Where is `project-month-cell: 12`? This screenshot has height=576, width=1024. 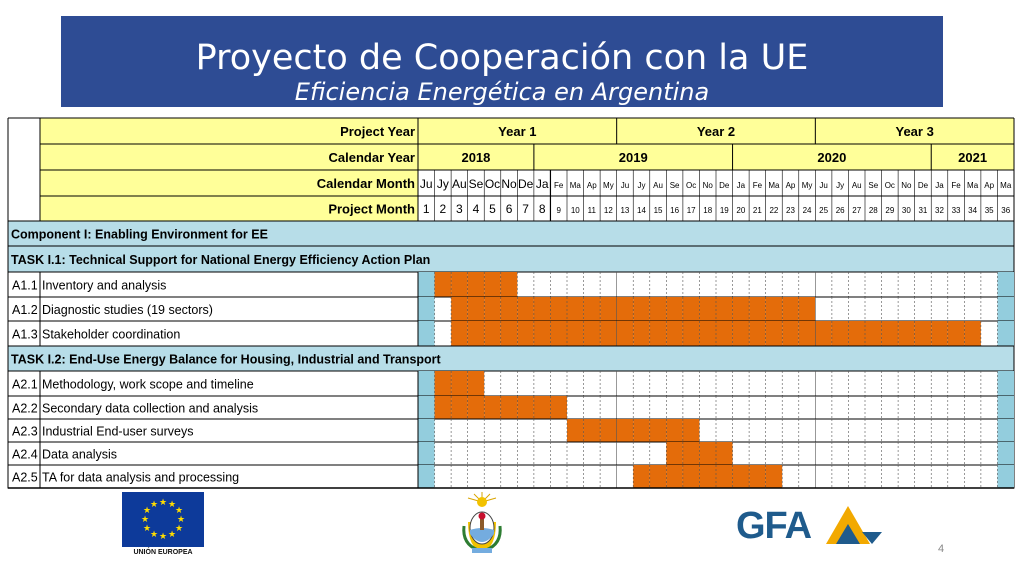 project-month-cell: 12 is located at coordinates (608, 210).